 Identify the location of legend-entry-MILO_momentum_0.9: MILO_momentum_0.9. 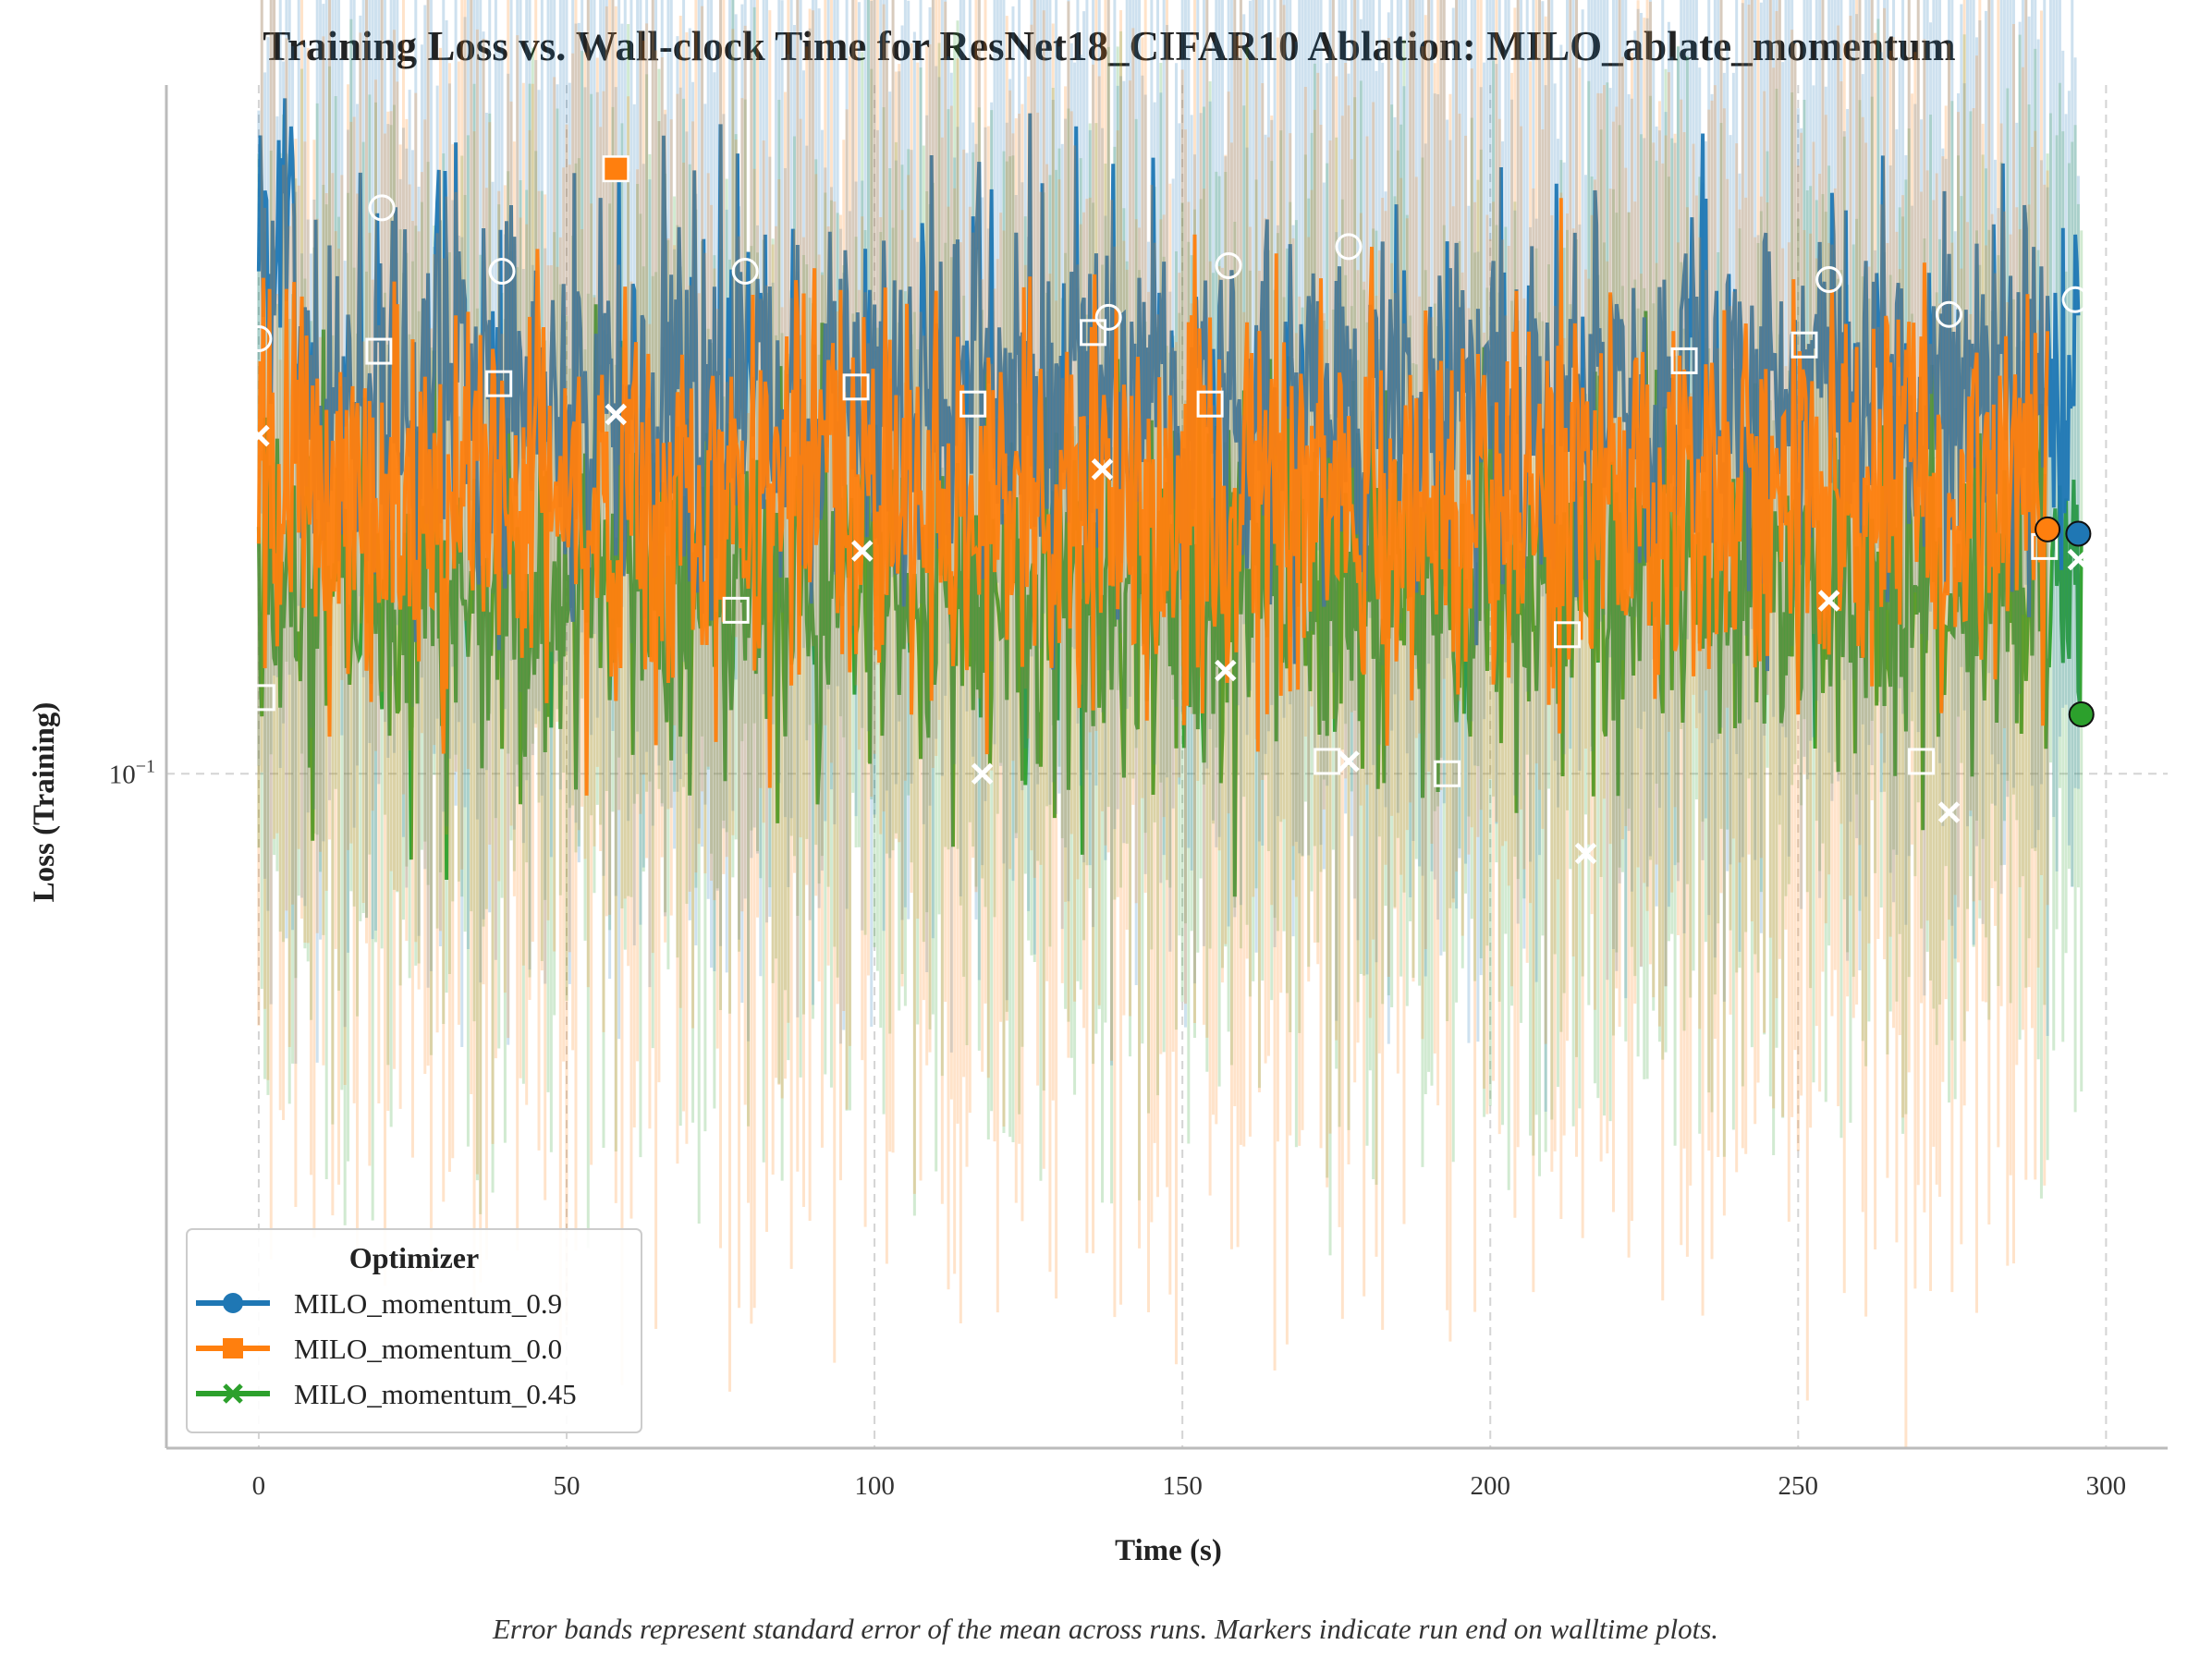
(379, 1304).